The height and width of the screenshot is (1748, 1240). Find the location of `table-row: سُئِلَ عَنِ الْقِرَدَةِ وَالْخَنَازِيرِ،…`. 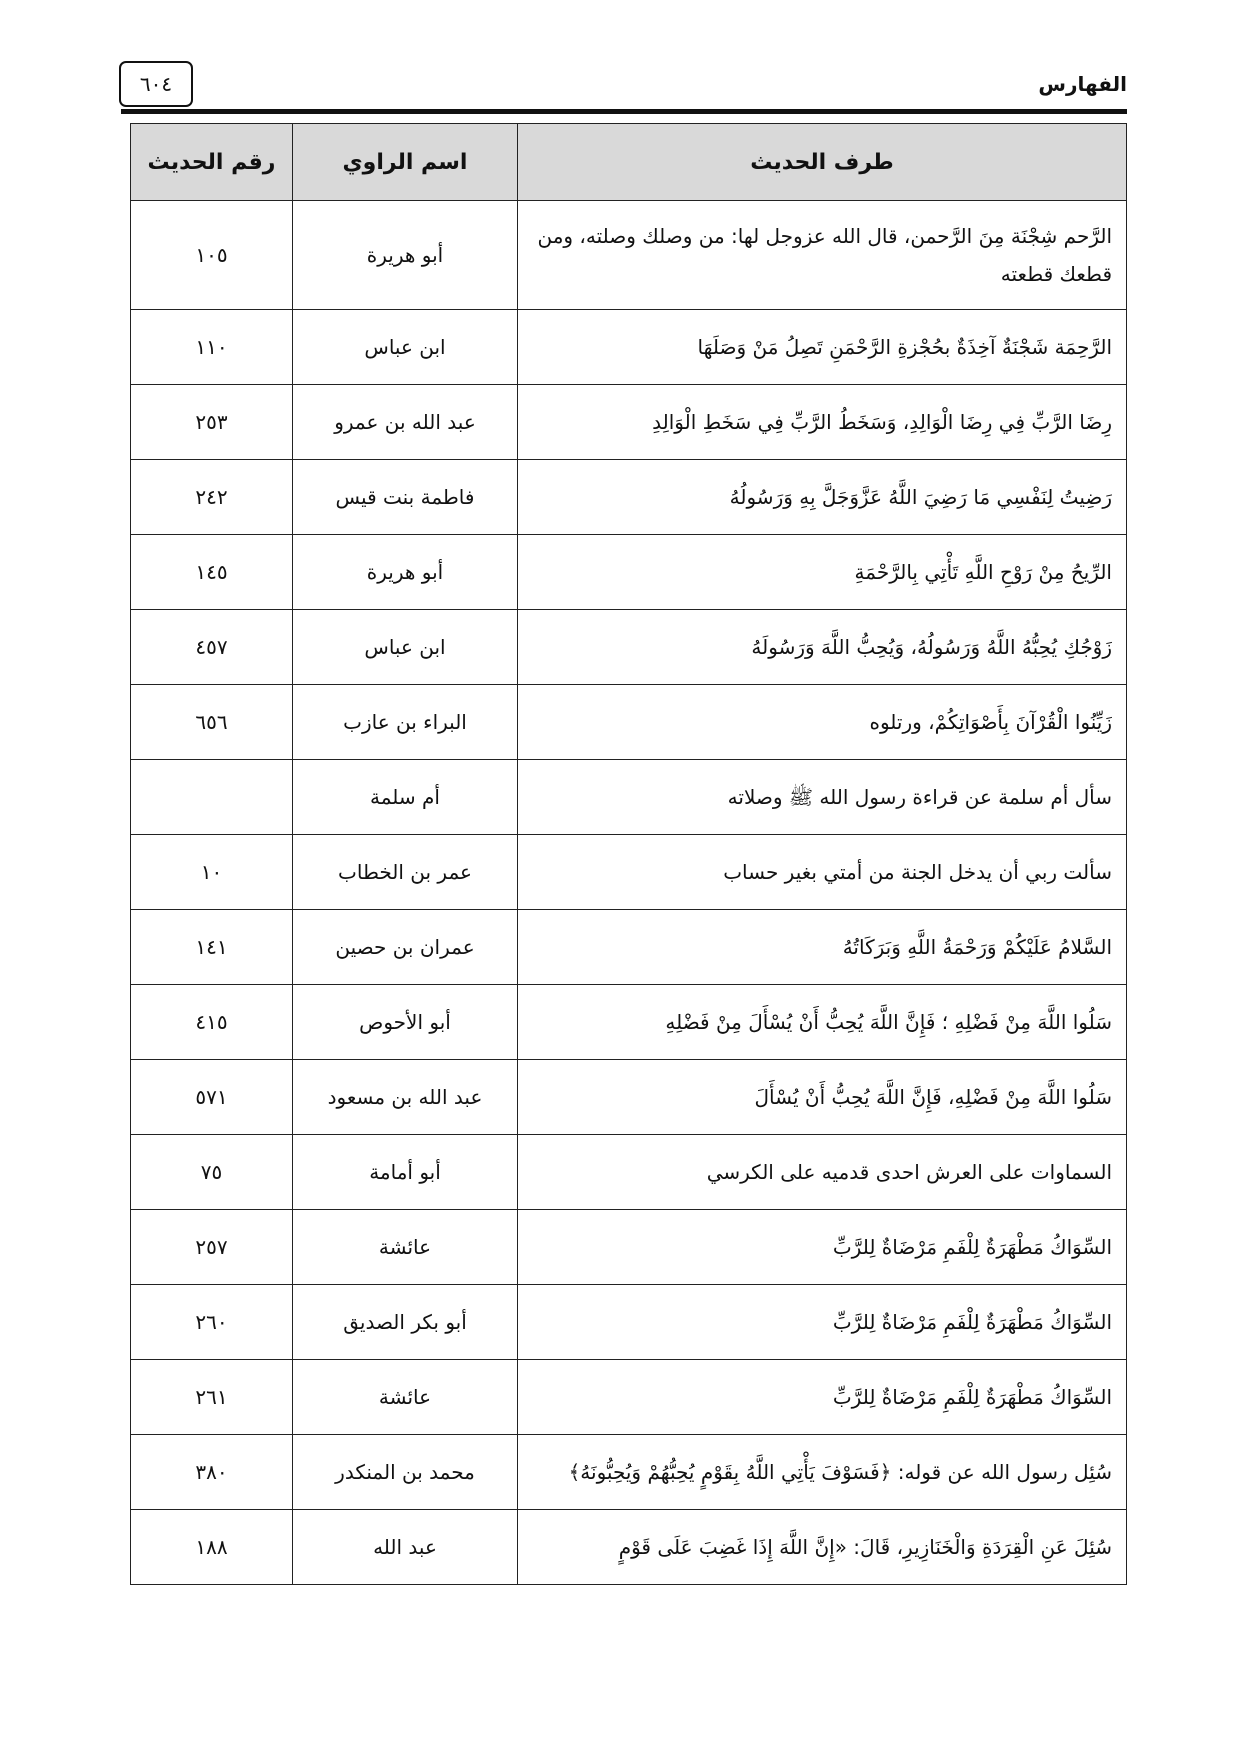

table-row: سُئِلَ عَنِ الْقِرَدَةِ وَالْخَنَازِيرِ،… is located at coordinates (628, 1547).